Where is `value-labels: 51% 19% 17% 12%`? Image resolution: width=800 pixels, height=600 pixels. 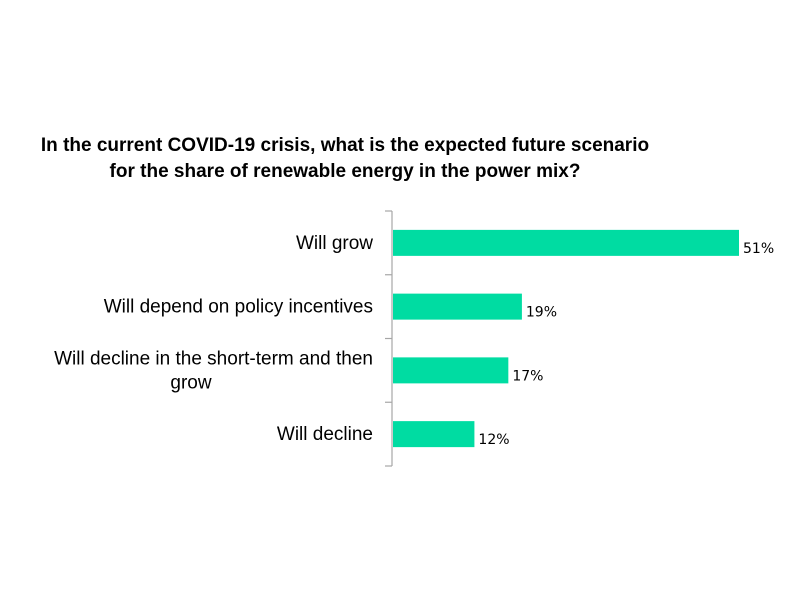 value-labels: 51% 19% 17% 12% is located at coordinates (626, 344).